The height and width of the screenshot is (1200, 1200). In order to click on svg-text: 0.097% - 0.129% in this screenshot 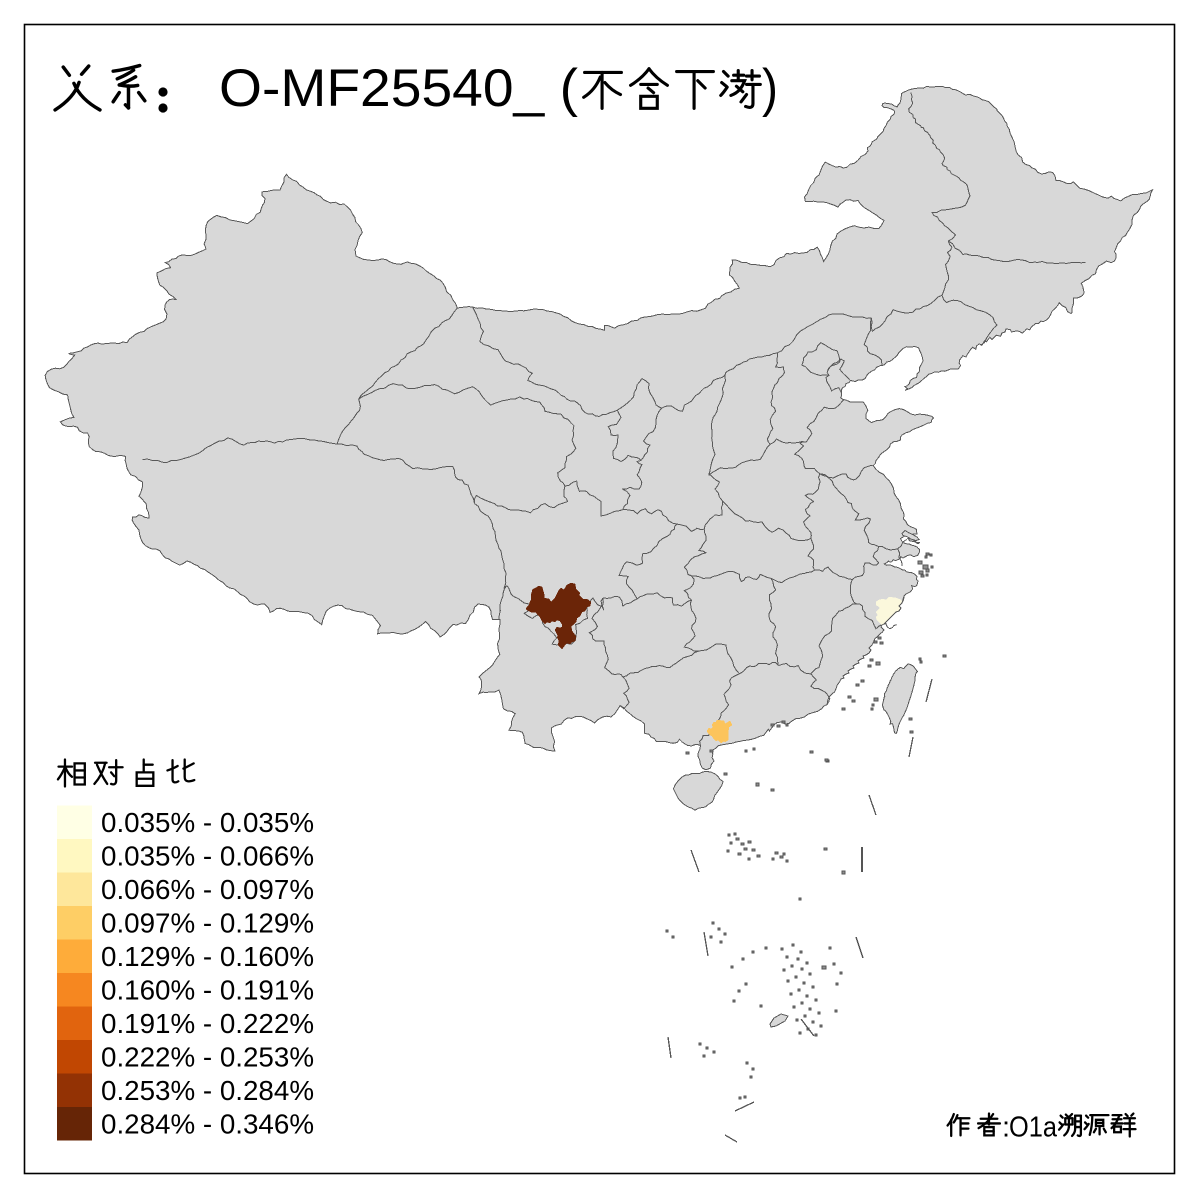, I will do `click(207, 923)`.